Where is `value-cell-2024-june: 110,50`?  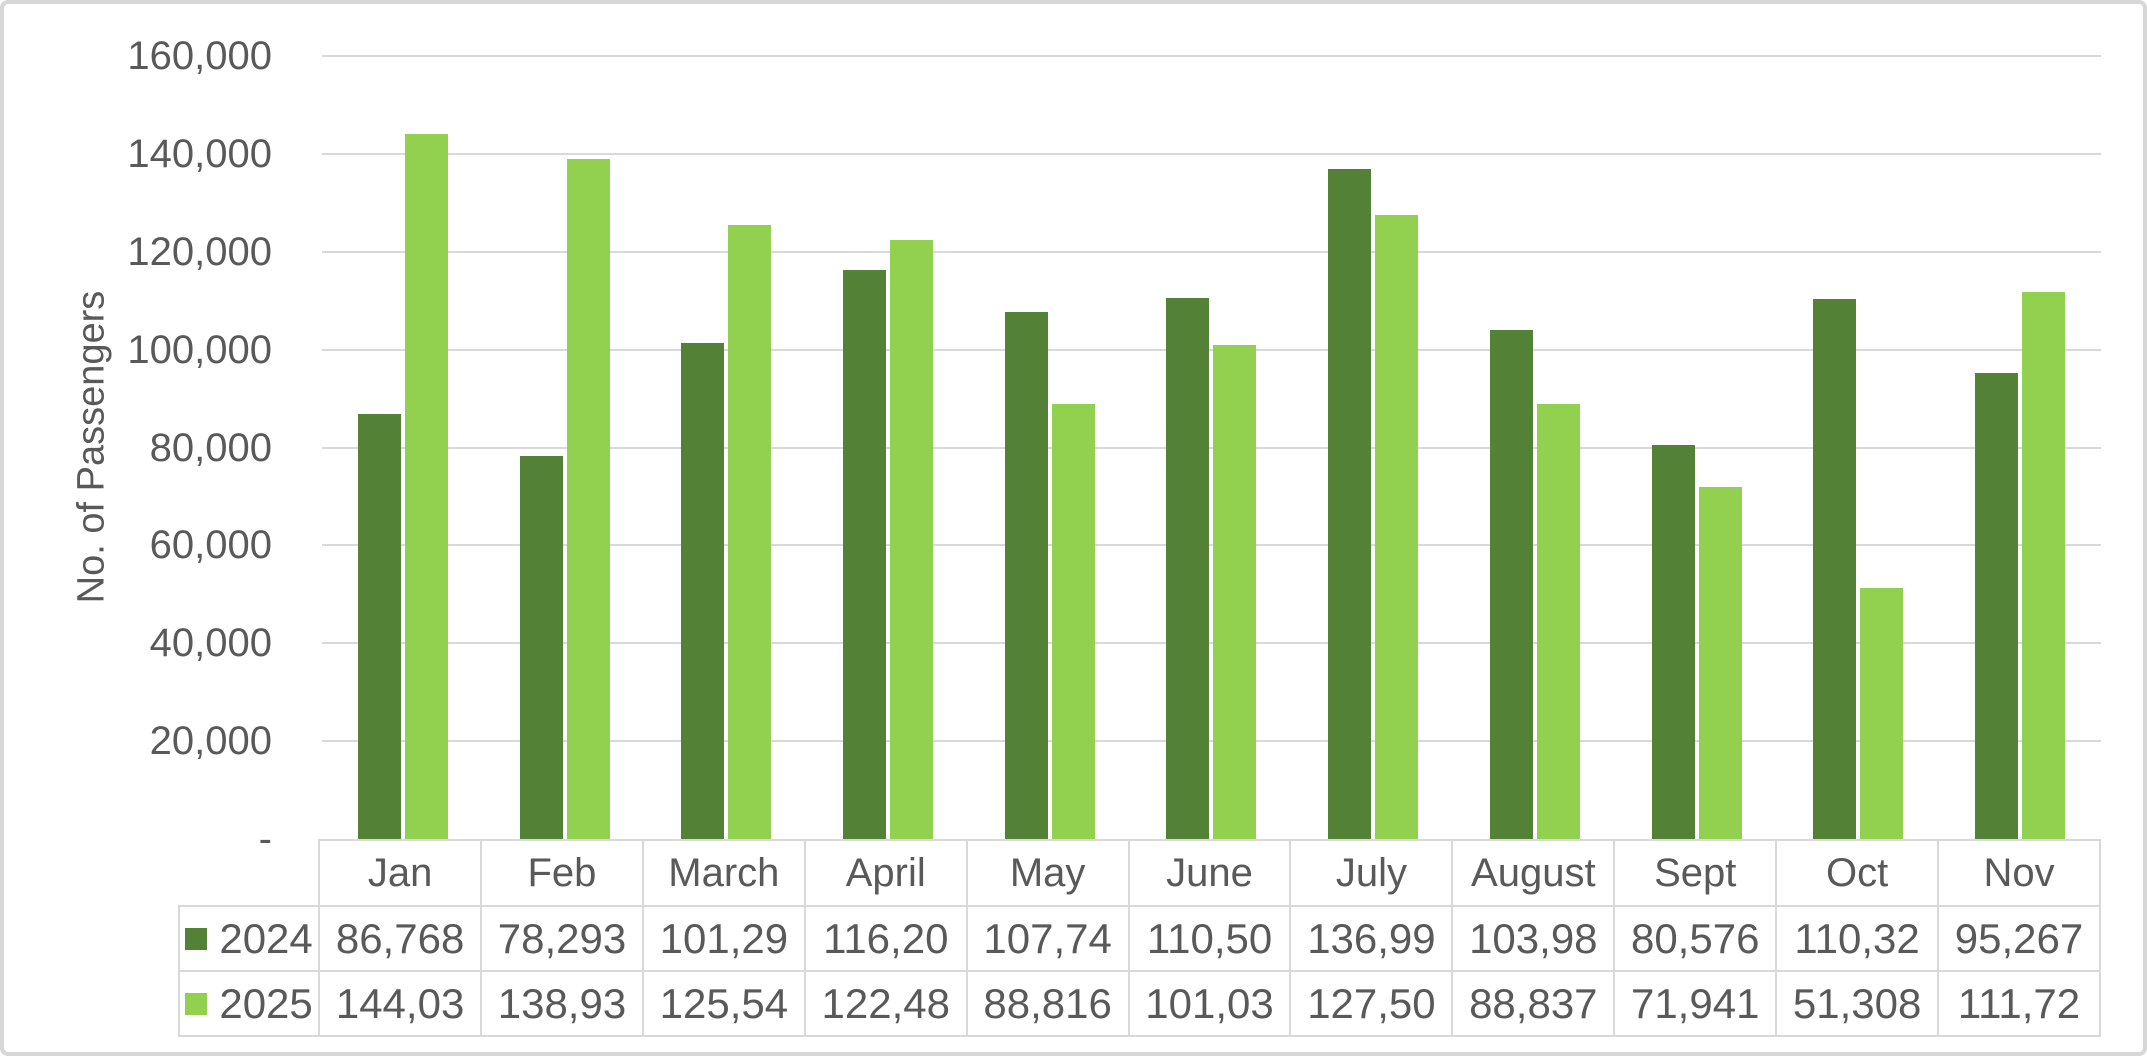 value-cell-2024-june: 110,50 is located at coordinates (1209, 938).